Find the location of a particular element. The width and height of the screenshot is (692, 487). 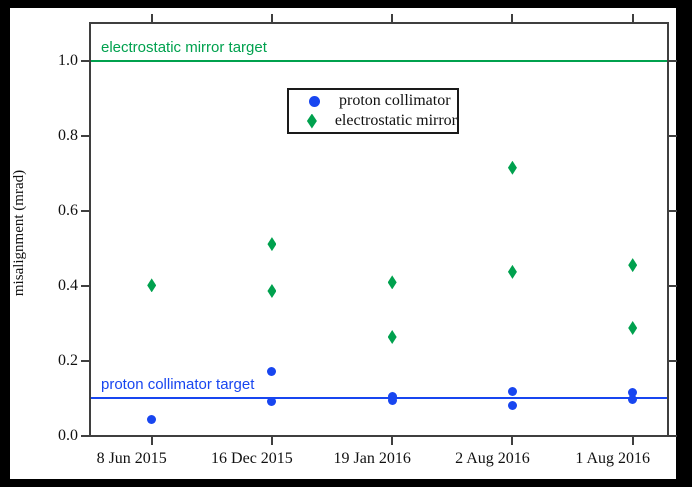

legend-label-electrostatic-mirror: electrostatic mirror is located at coordinates (395, 120).